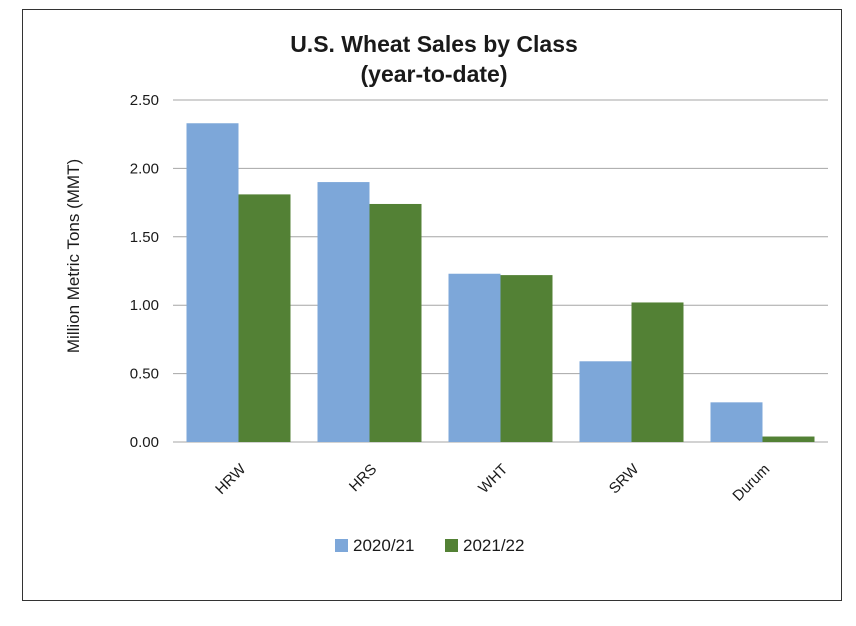 This screenshot has height=626, width=856. I want to click on y-tick-label: 1.00, so click(144, 305).